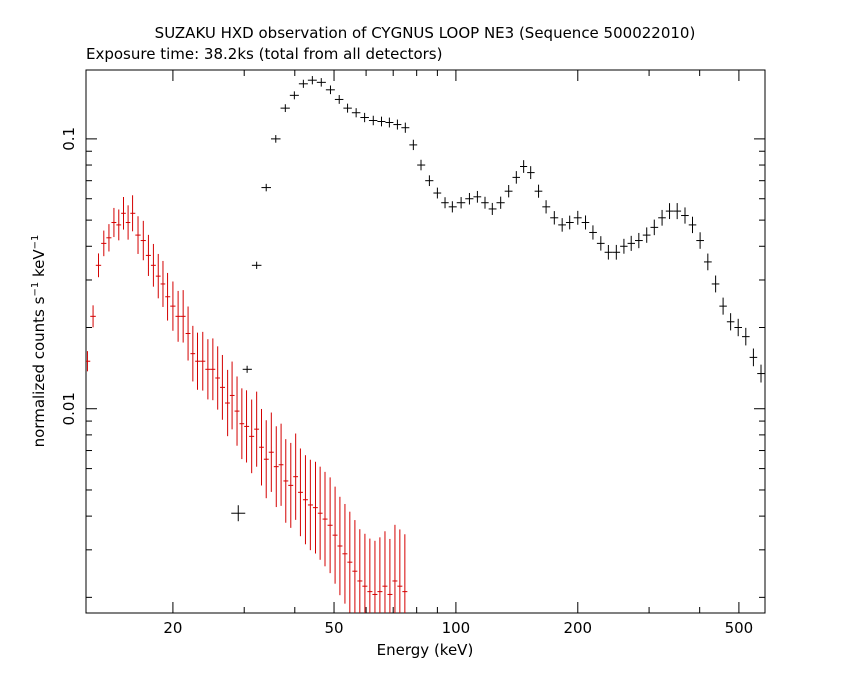 The height and width of the screenshot is (680, 850). Describe the element at coordinates (577, 628) in the screenshot. I see `x-tick-label: 200` at that location.